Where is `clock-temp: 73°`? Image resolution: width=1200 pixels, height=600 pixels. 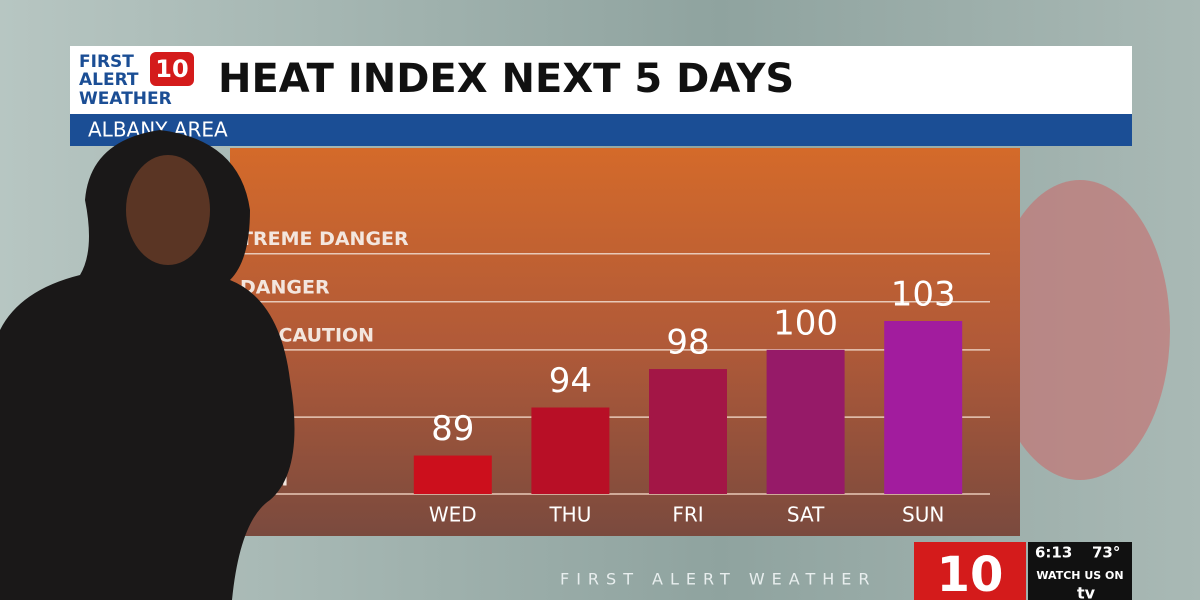 clock-temp: 73° is located at coordinates (1106, 553).